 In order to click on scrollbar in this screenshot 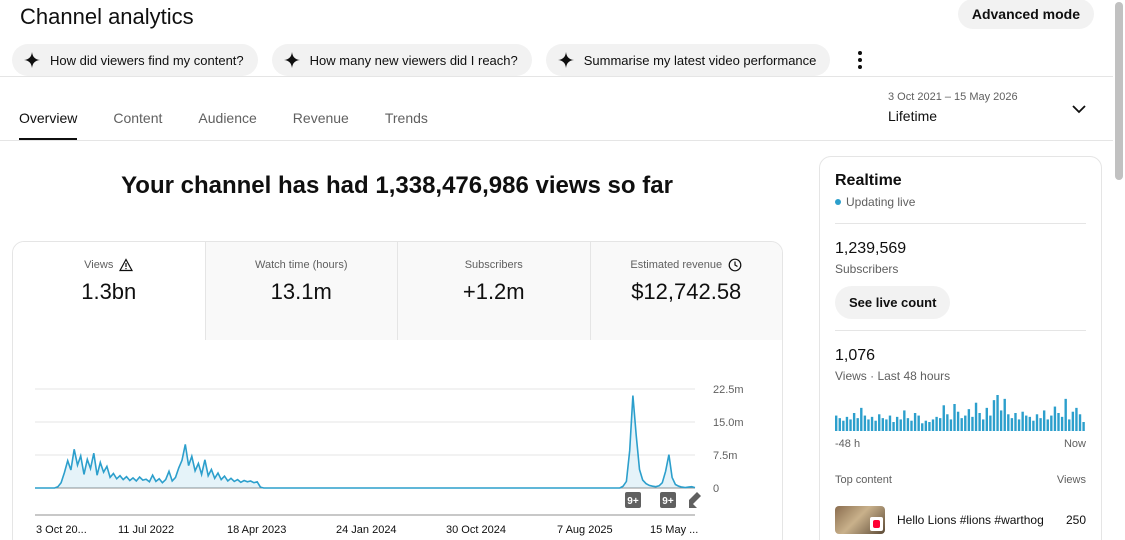, I will do `click(1119, 270)`.